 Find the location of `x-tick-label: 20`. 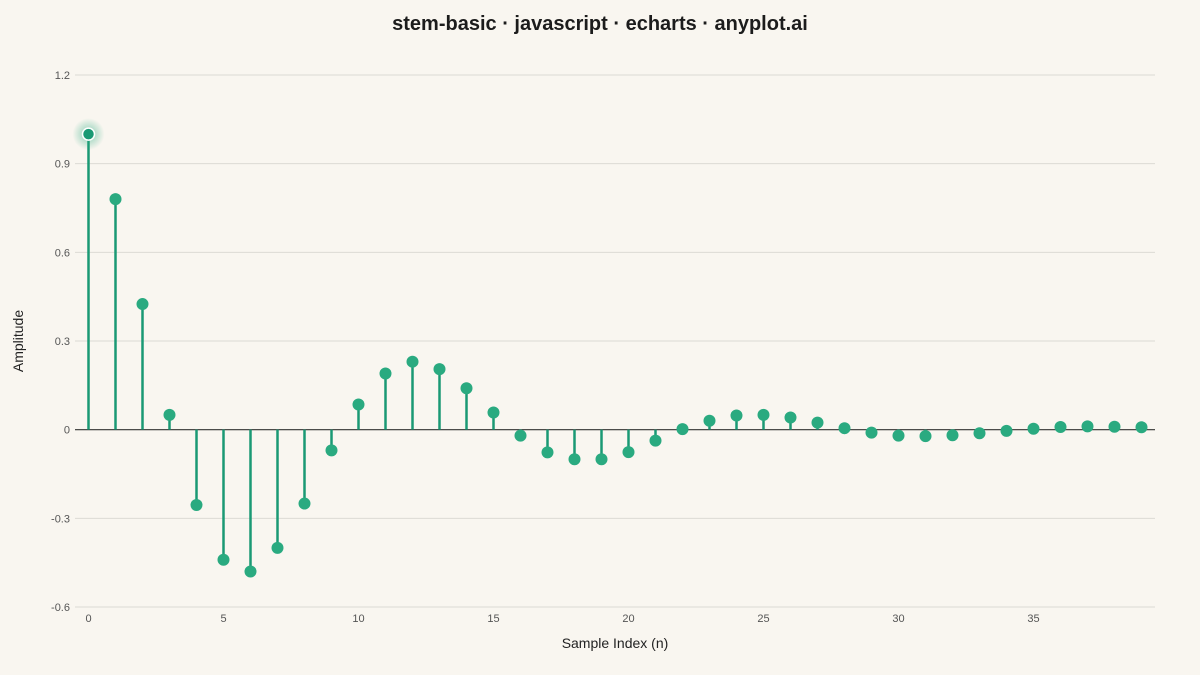

x-tick-label: 20 is located at coordinates (628, 619).